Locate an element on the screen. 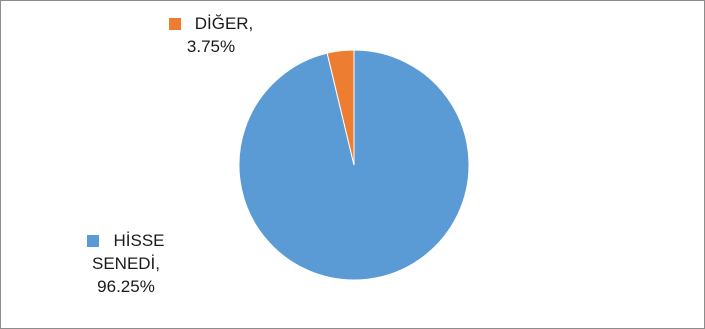 Image resolution: width=705 pixels, height=329 pixels. label-hisse-name-line2: SENEDİ, is located at coordinates (126, 263).